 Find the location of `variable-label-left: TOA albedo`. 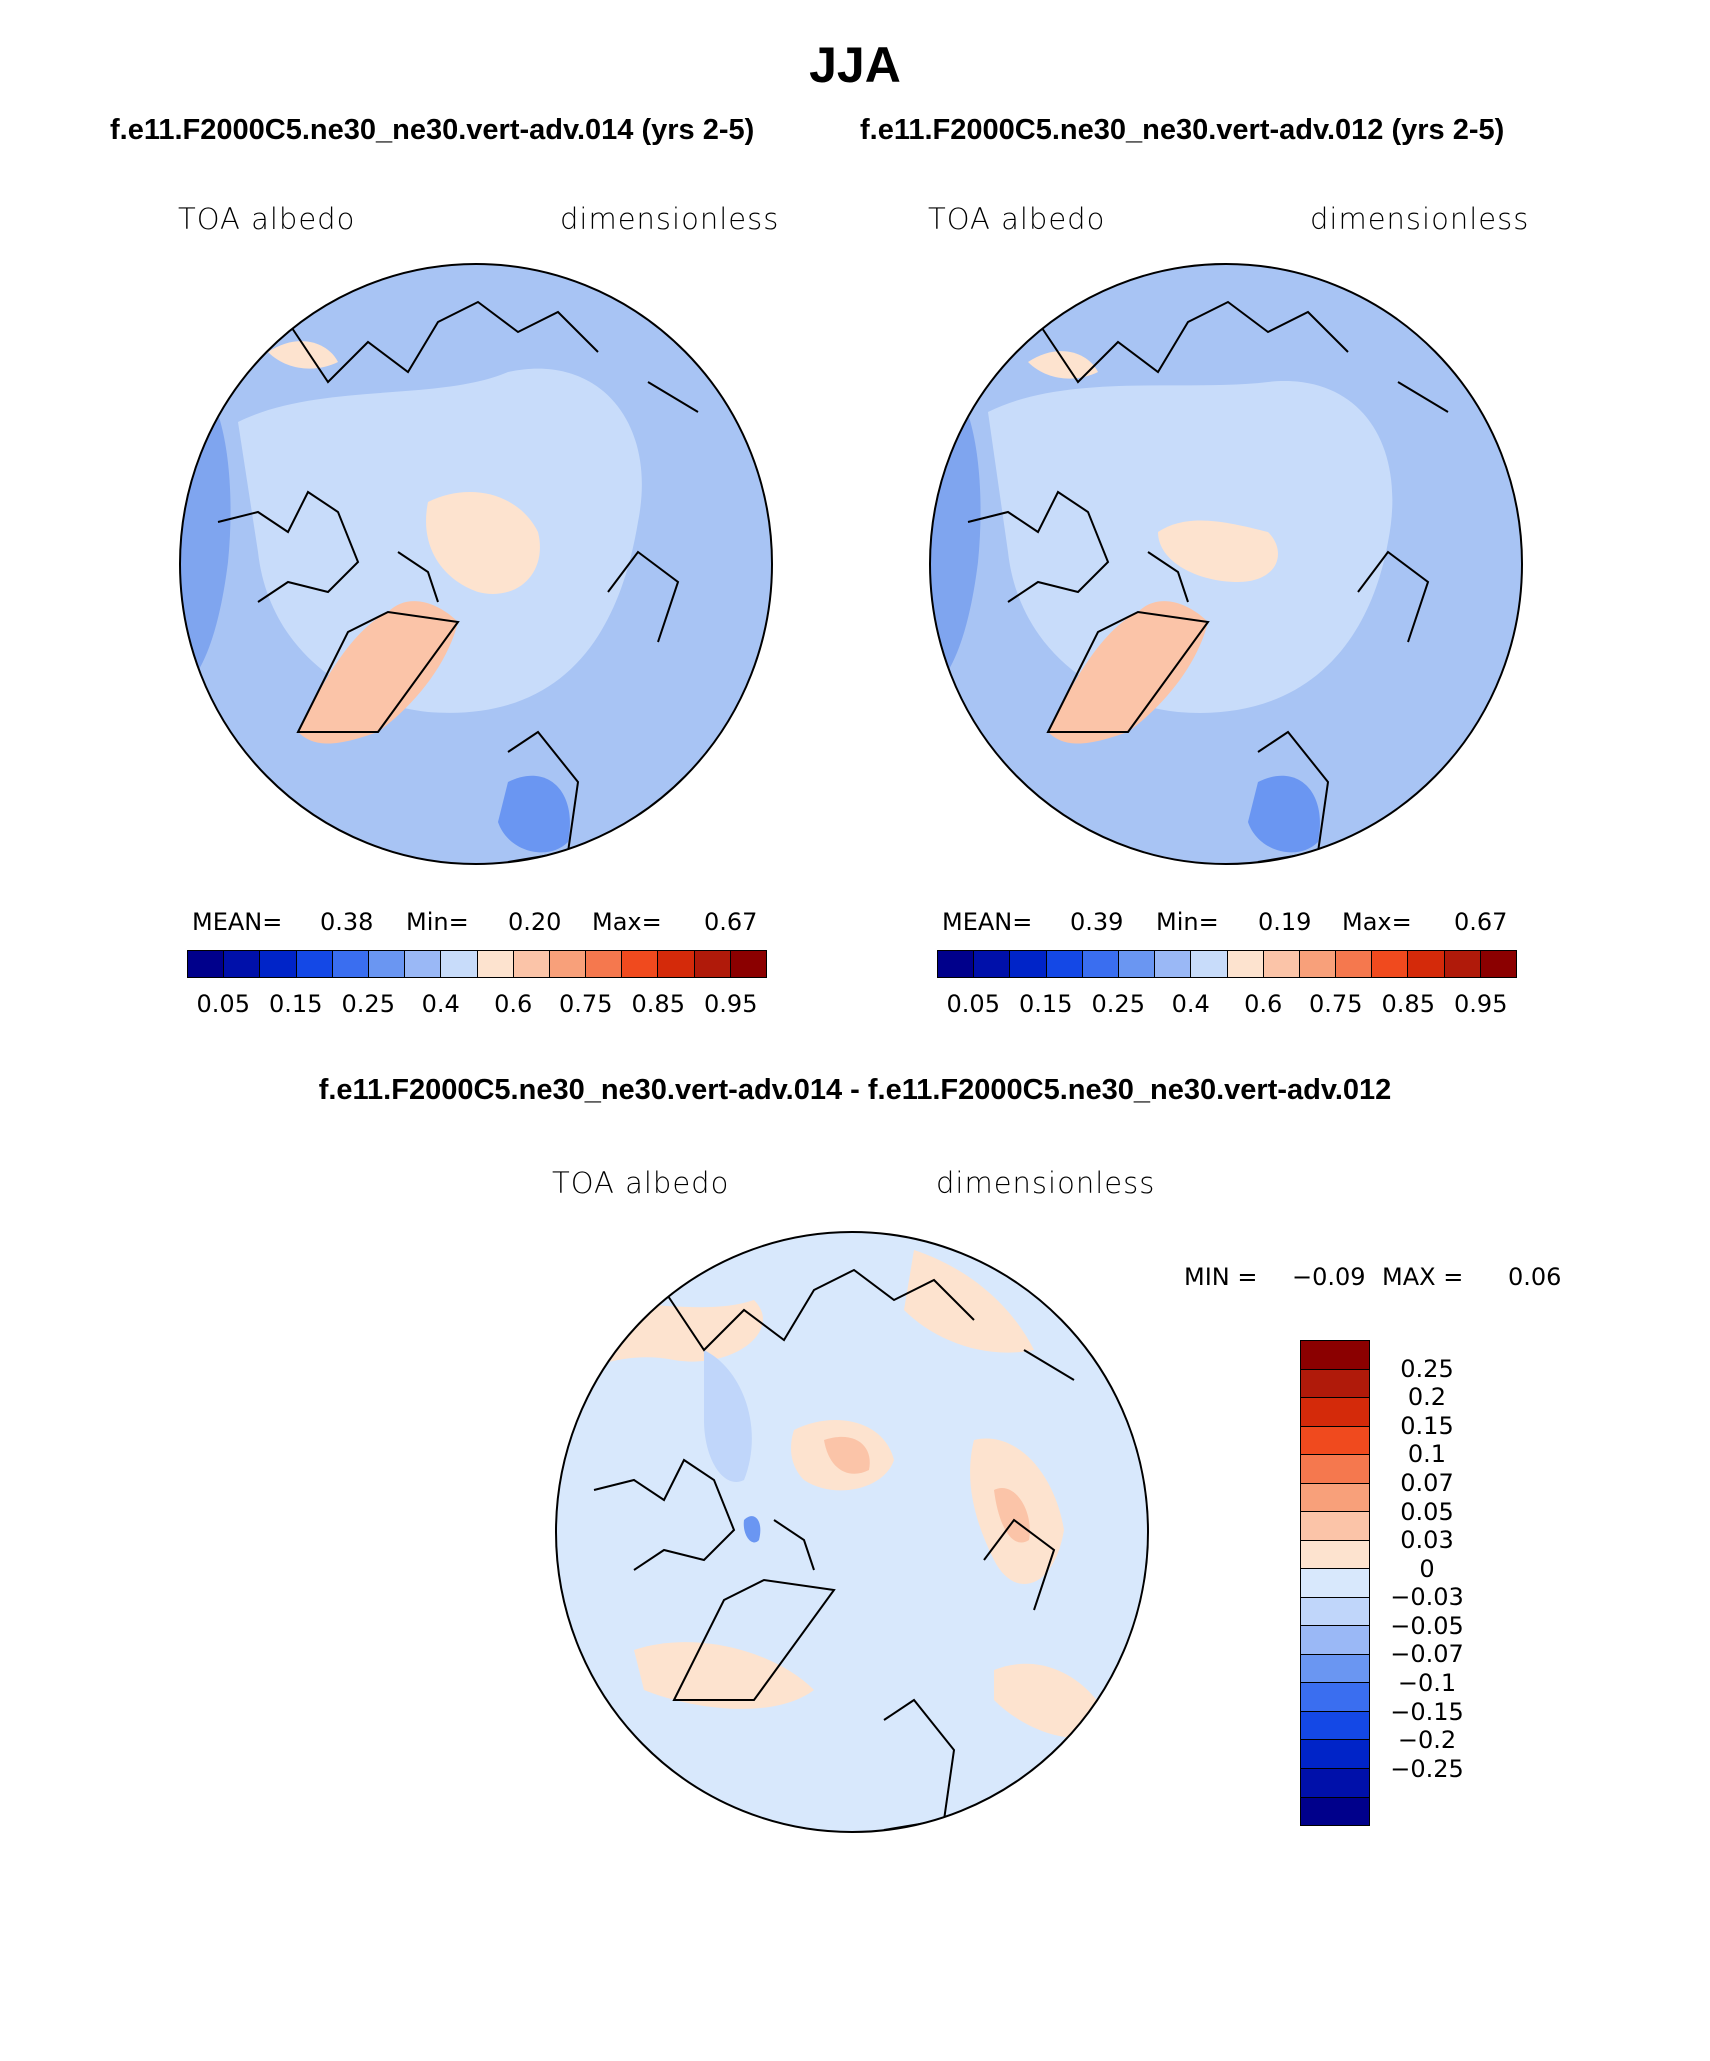

variable-label-left: TOA albedo is located at coordinates (267, 219).